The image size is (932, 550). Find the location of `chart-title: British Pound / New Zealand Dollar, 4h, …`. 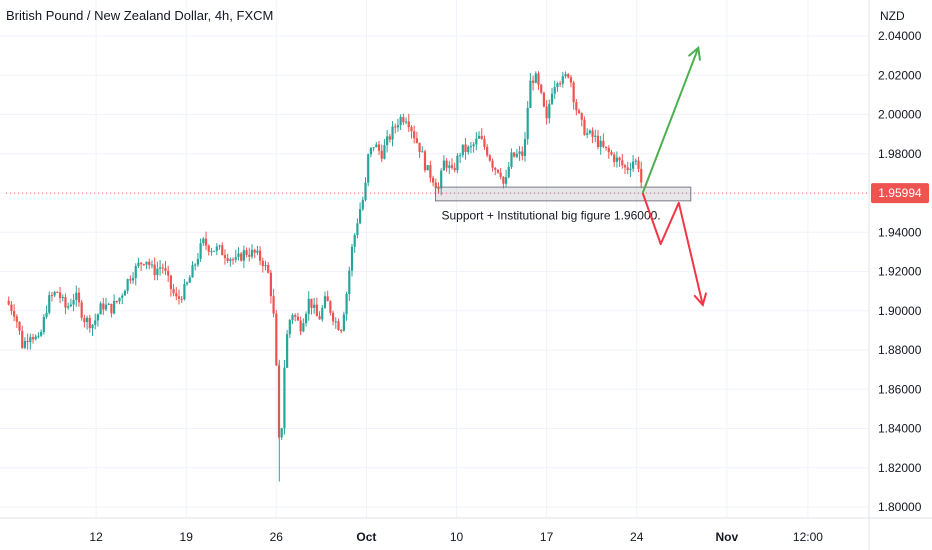

chart-title: British Pound / New Zealand Dollar, 4h, … is located at coordinates (139, 15).